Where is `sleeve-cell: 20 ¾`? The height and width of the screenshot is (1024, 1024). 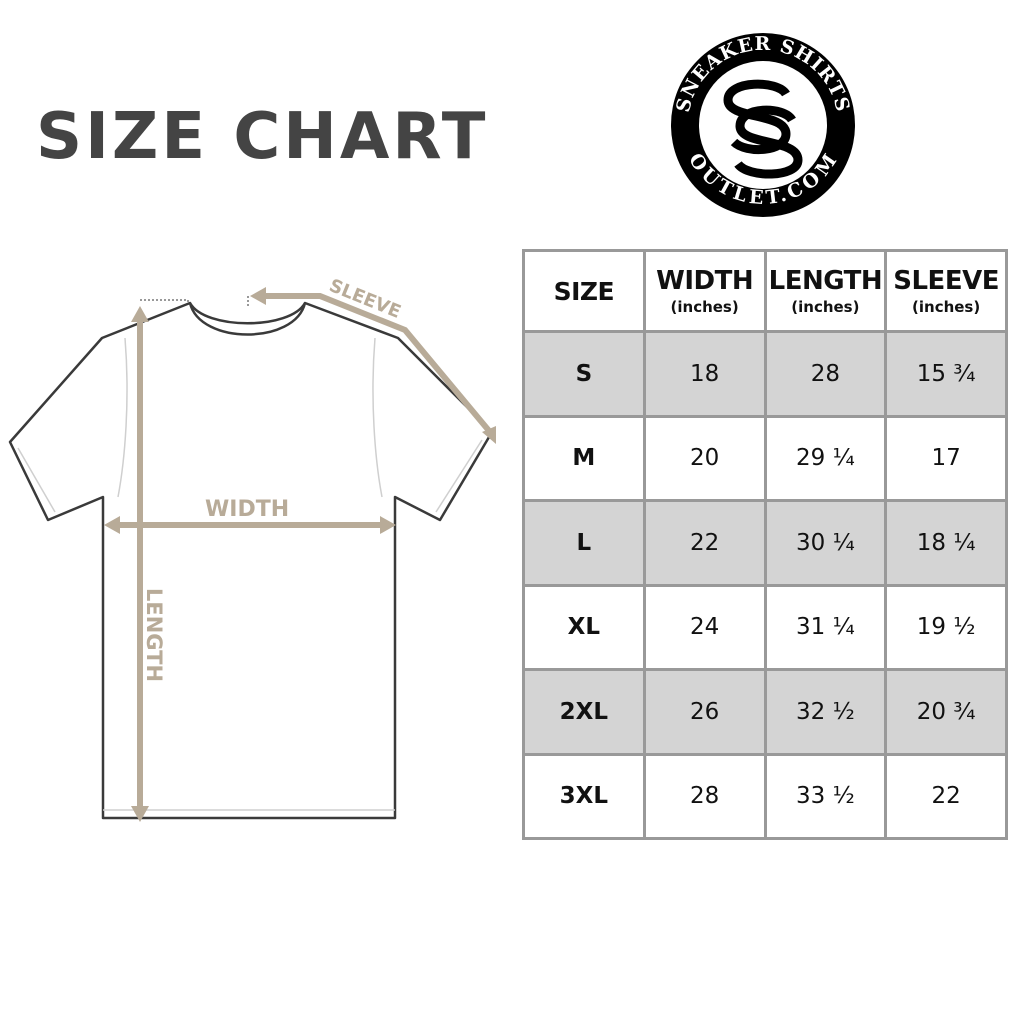
sleeve-cell: 20 ¾ is located at coordinates (946, 712).